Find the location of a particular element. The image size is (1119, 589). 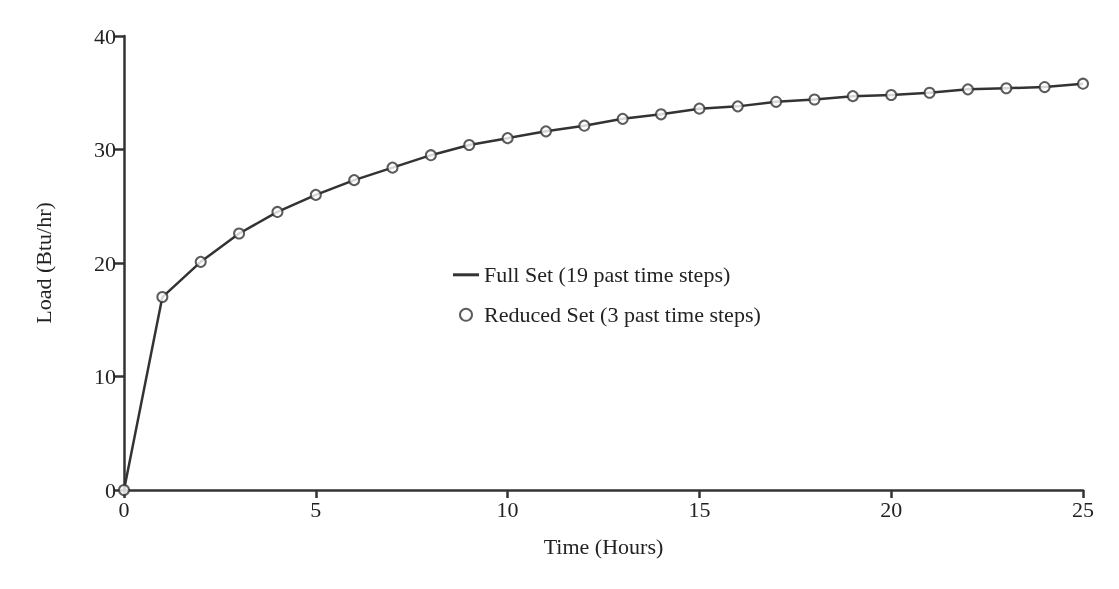

y-tick-label: 10 is located at coordinates (105, 376).